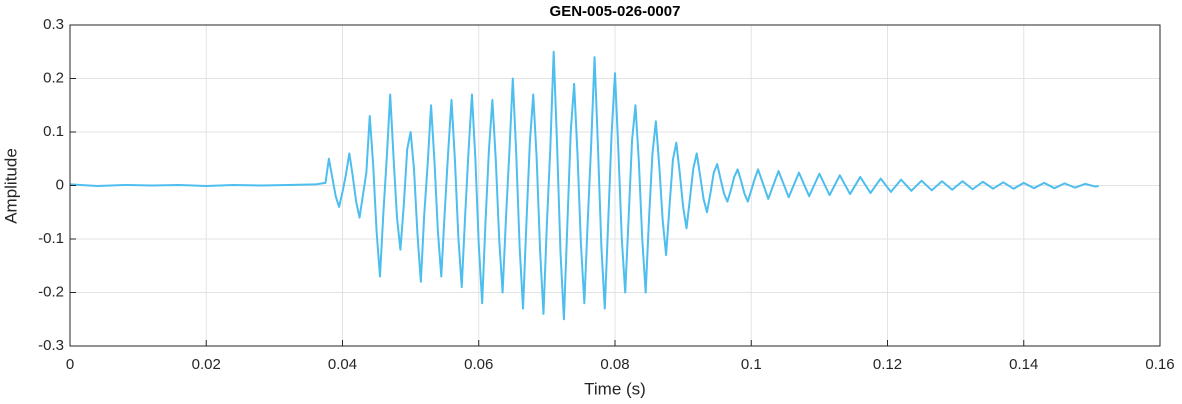 The image size is (1182, 404). What do you see at coordinates (51, 291) in the screenshot?
I see `y-tick-label: -0.2` at bounding box center [51, 291].